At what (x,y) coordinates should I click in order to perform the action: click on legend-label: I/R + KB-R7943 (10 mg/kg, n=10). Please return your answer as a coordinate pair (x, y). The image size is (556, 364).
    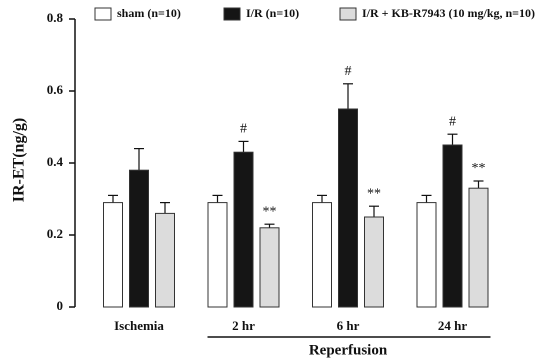
    Looking at the image, I should click on (448, 13).